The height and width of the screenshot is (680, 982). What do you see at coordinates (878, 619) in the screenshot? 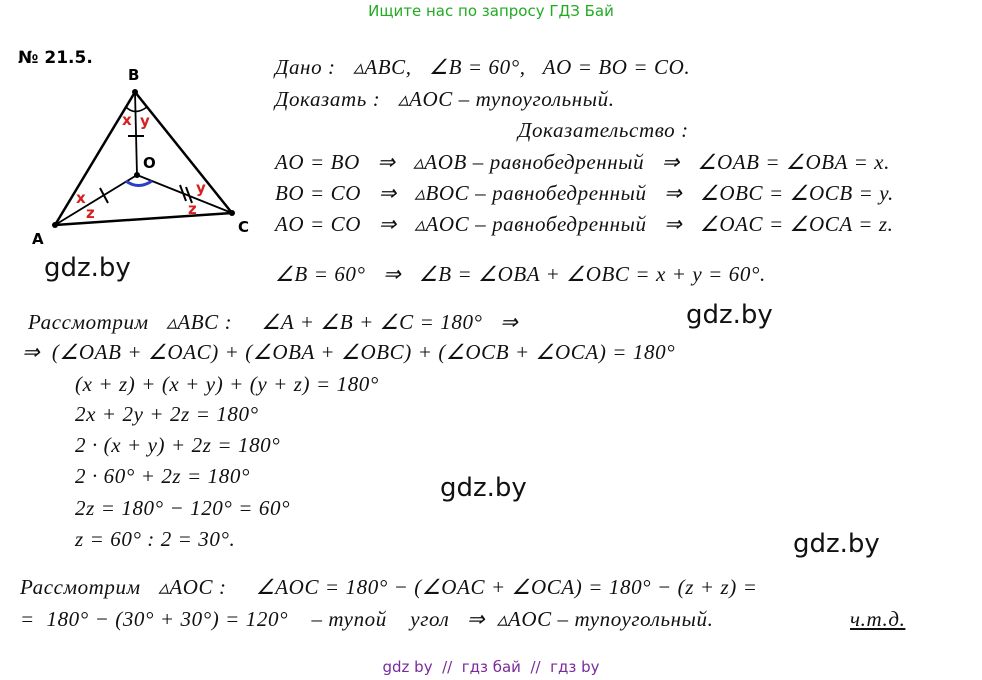
I see `qed: ч.т.д.` at bounding box center [878, 619].